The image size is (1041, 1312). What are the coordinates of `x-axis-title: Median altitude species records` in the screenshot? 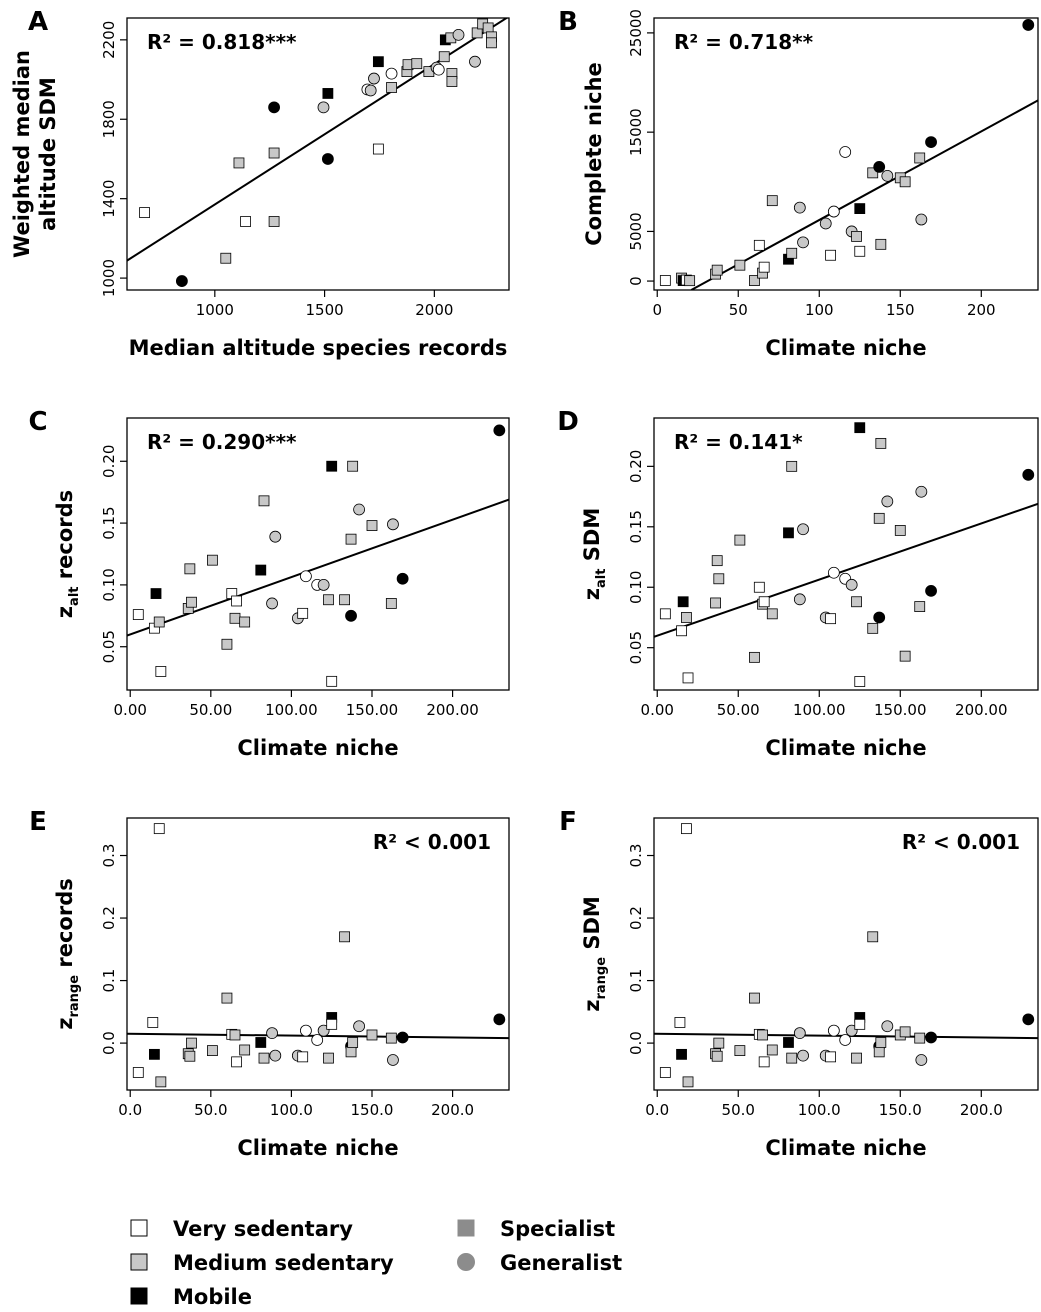 It's located at (318, 348).